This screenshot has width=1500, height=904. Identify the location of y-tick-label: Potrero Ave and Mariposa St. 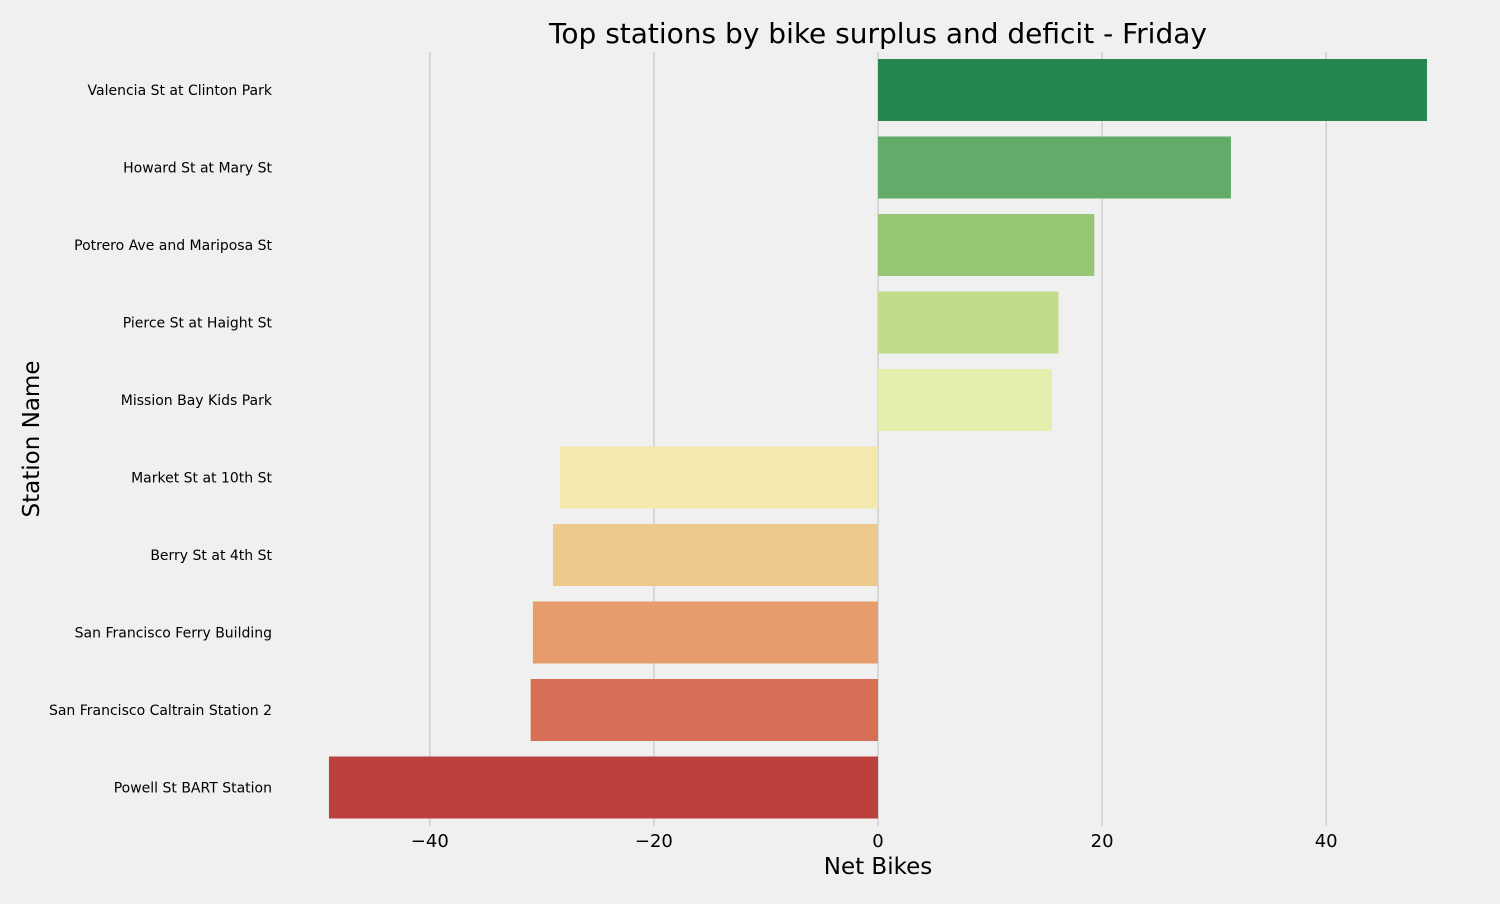
(173, 246).